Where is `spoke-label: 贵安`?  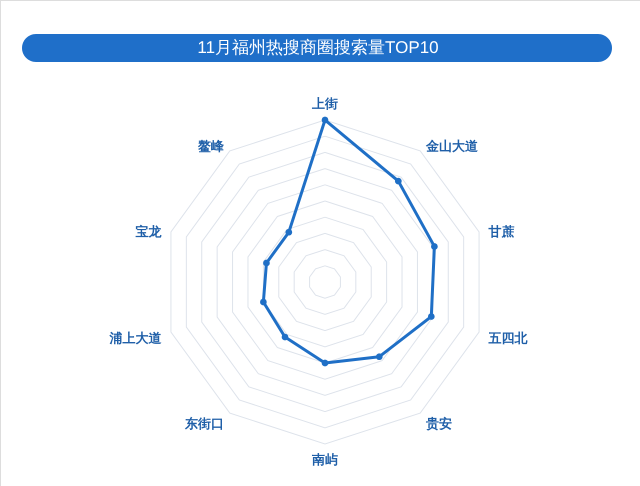 spoke-label: 贵安 is located at coordinates (438, 424).